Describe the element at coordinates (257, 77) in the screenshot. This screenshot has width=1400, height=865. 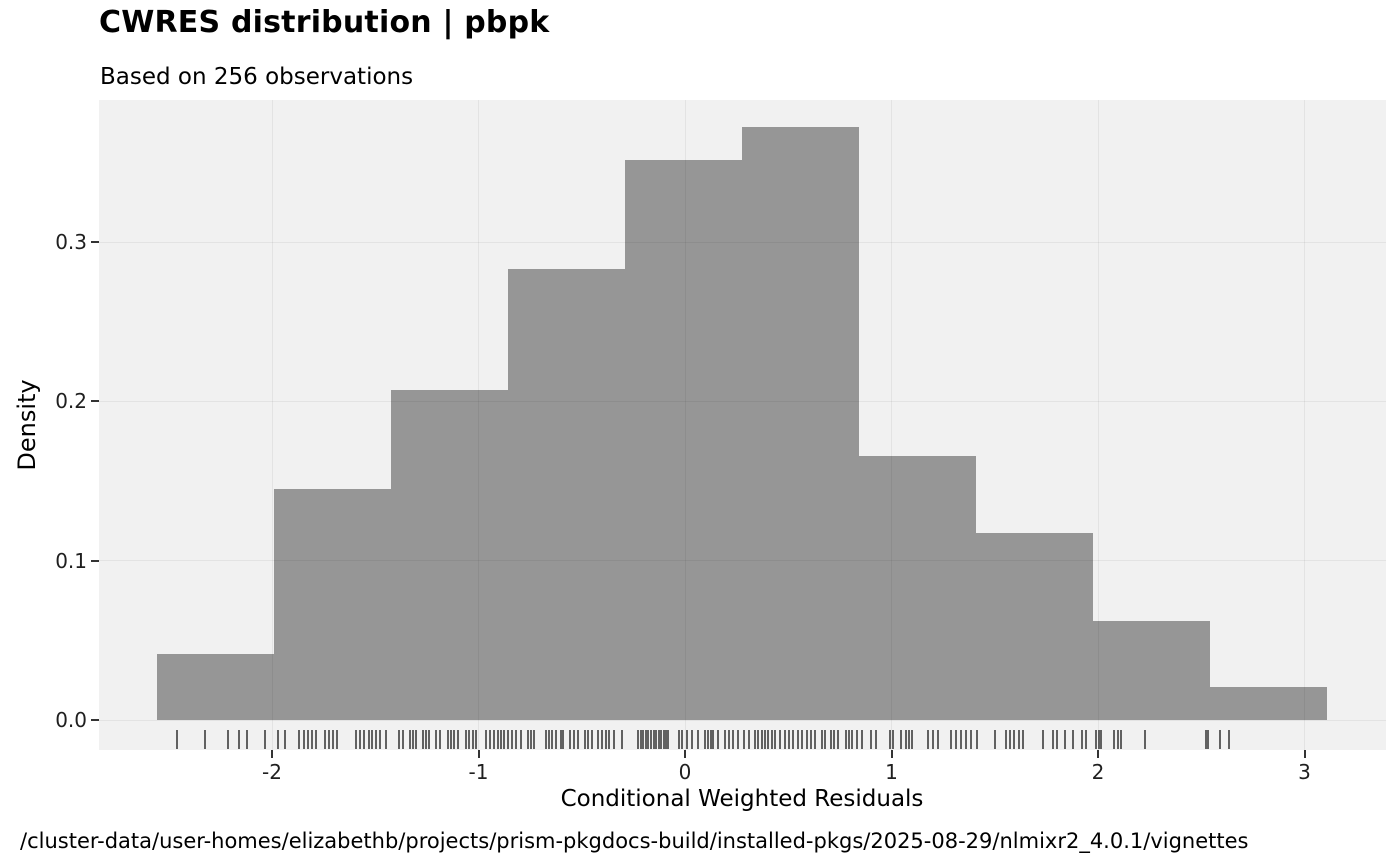
I see `chart-subtitle: Based on 256 observations` at that location.